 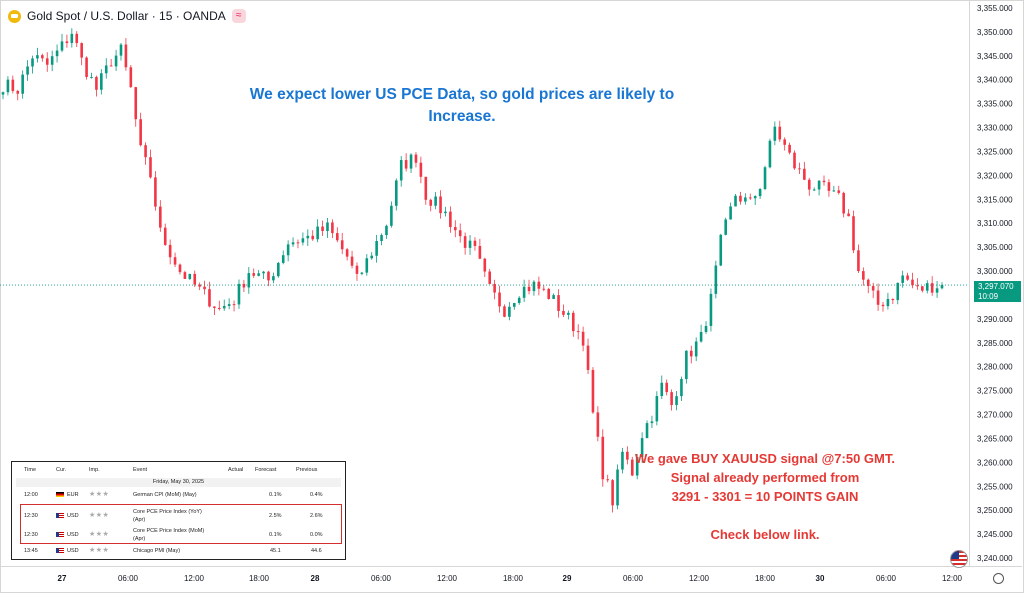 I want to click on price-tick-label: 3,340.000, so click(x=995, y=80).